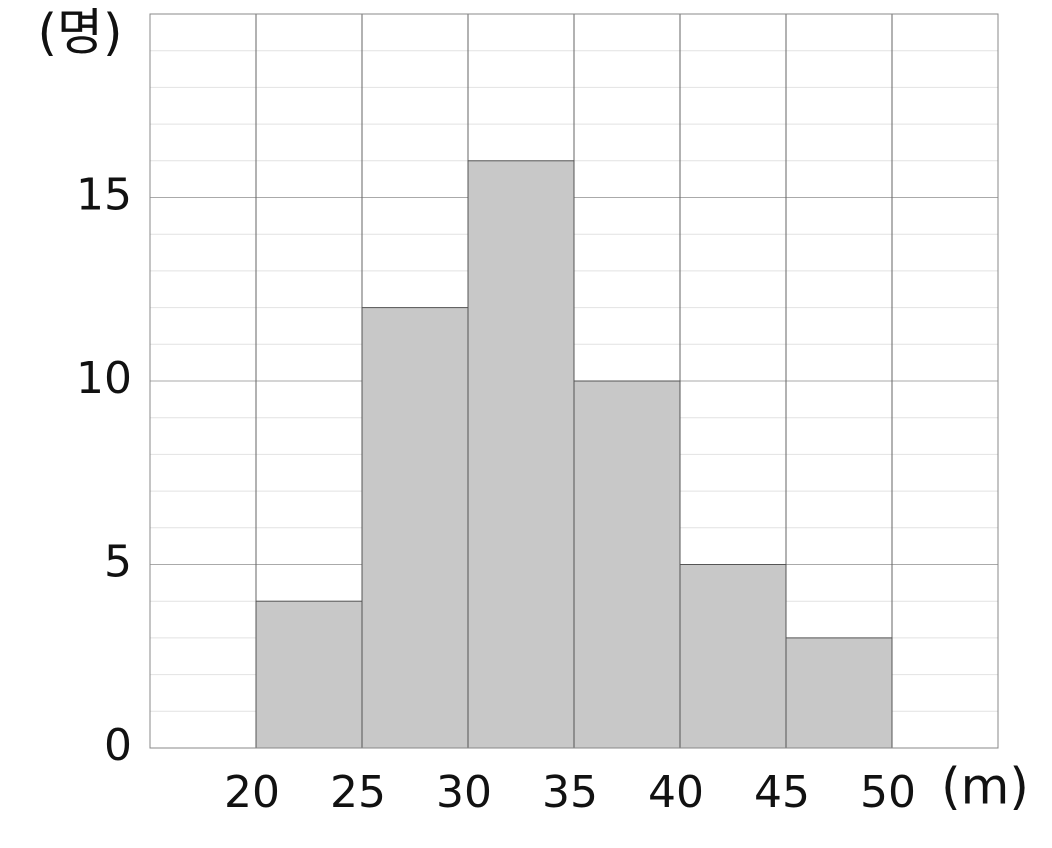  I want to click on x-tick-label: 45, so click(782, 792).